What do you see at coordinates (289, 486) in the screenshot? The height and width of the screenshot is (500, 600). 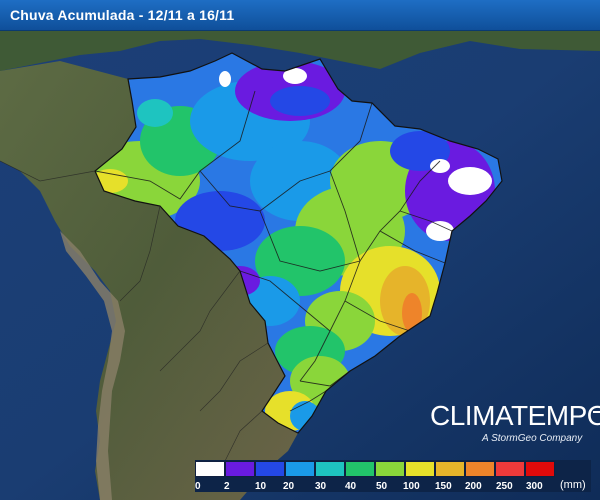 I see `legend-label: 20` at bounding box center [289, 486].